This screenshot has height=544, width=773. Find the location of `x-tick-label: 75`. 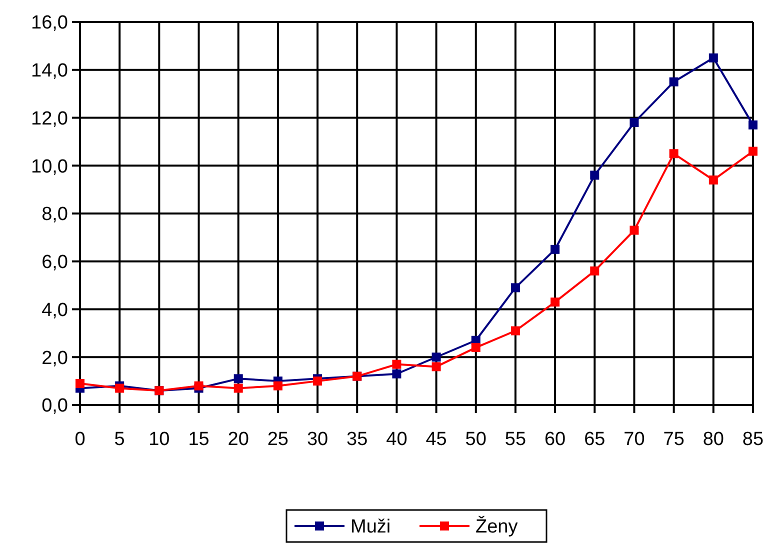

x-tick-label: 75 is located at coordinates (673, 439).